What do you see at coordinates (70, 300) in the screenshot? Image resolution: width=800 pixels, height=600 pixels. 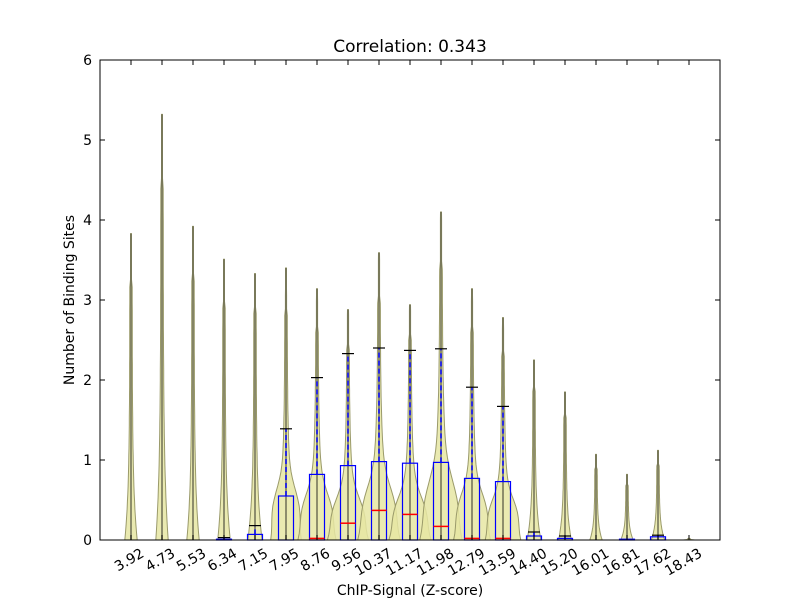 I see `y-axis-label: Number of Binding Sites` at bounding box center [70, 300].